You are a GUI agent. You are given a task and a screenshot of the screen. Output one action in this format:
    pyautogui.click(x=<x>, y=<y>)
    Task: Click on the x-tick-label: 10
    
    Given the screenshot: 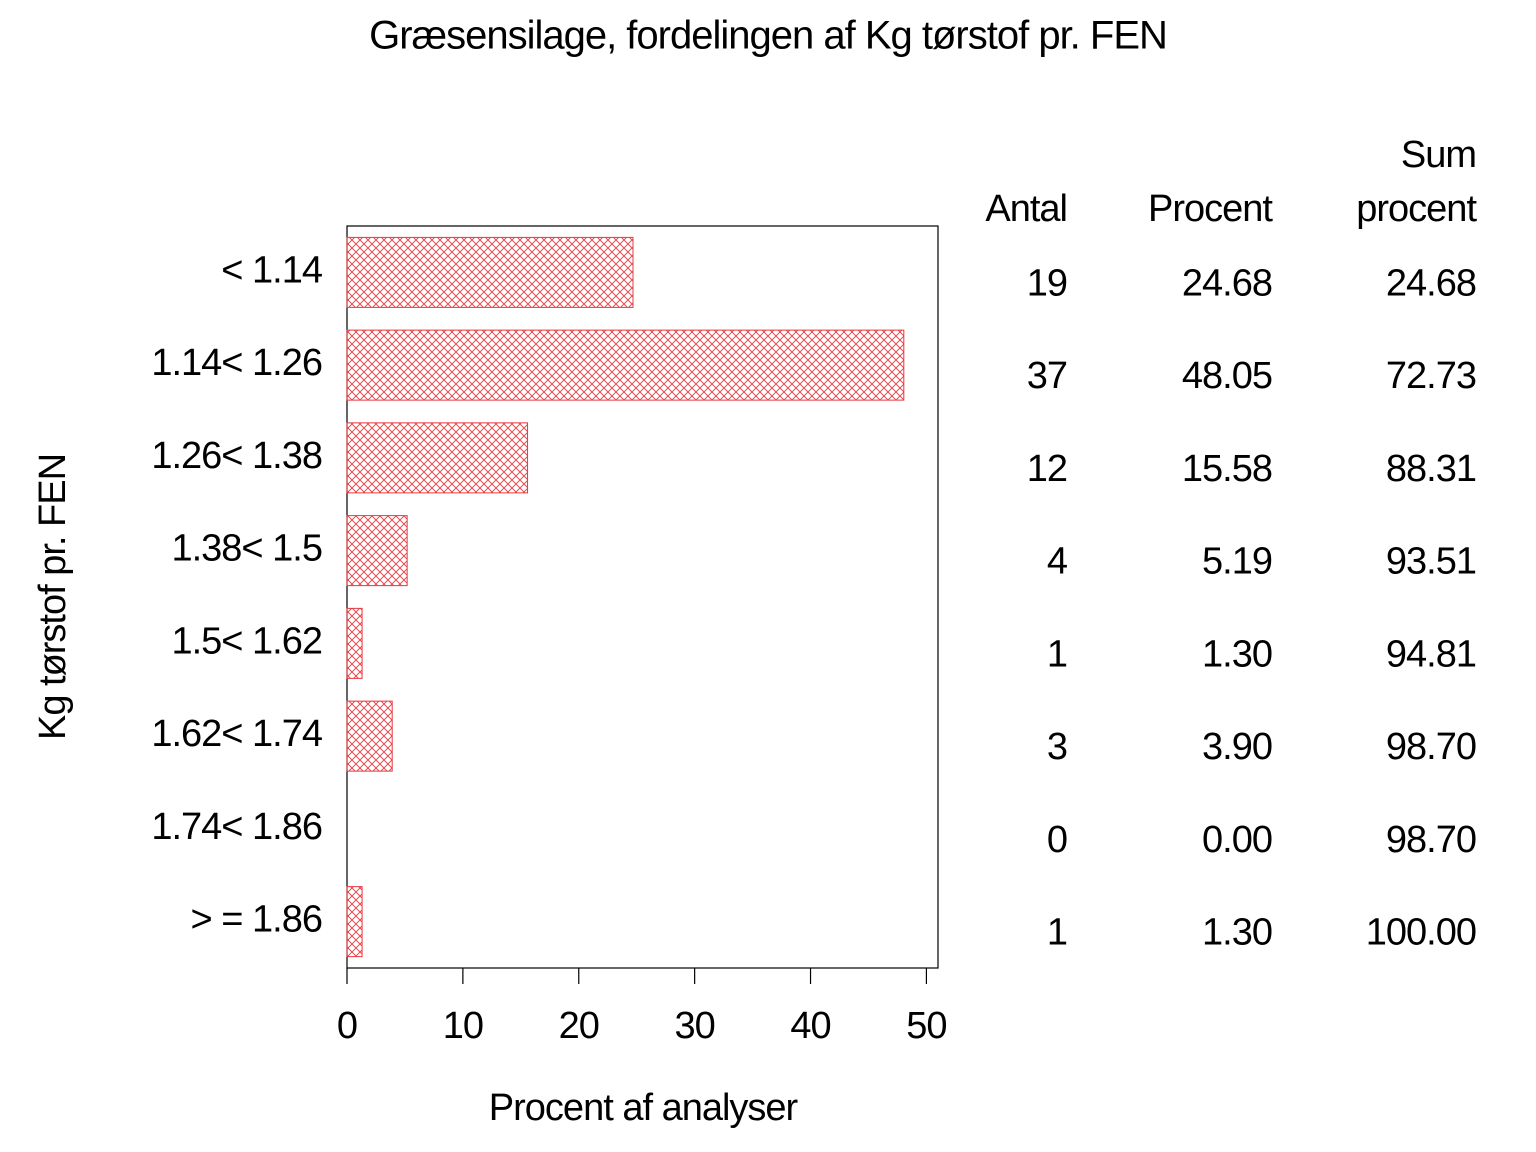 What is the action you would take?
    pyautogui.click(x=463, y=1026)
    